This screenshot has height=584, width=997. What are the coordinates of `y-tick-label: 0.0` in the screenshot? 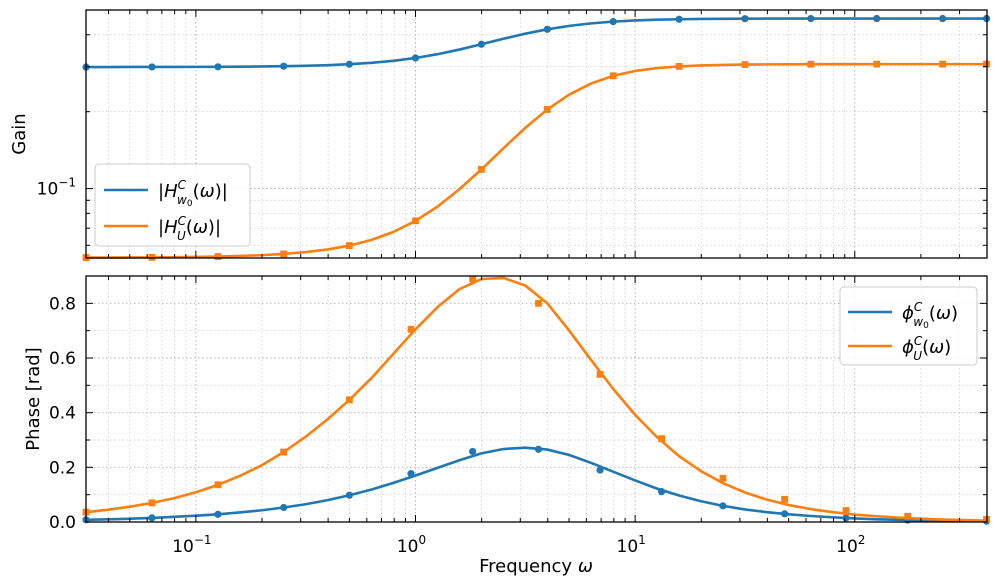 It's located at (62, 523).